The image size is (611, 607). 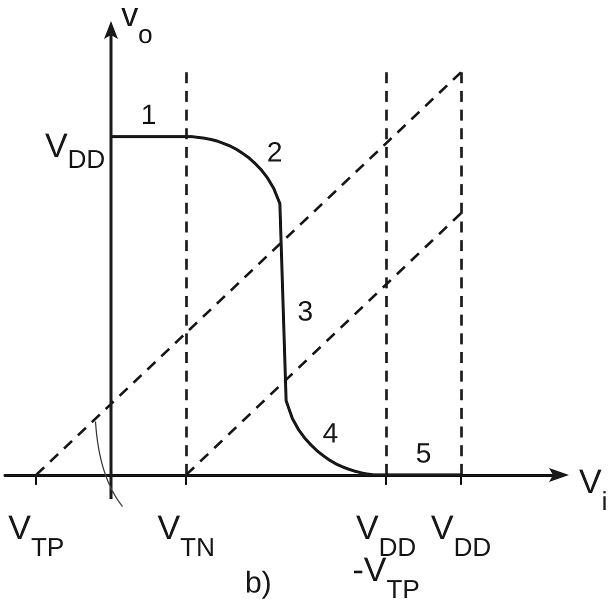 I want to click on text: b), so click(x=258, y=583).